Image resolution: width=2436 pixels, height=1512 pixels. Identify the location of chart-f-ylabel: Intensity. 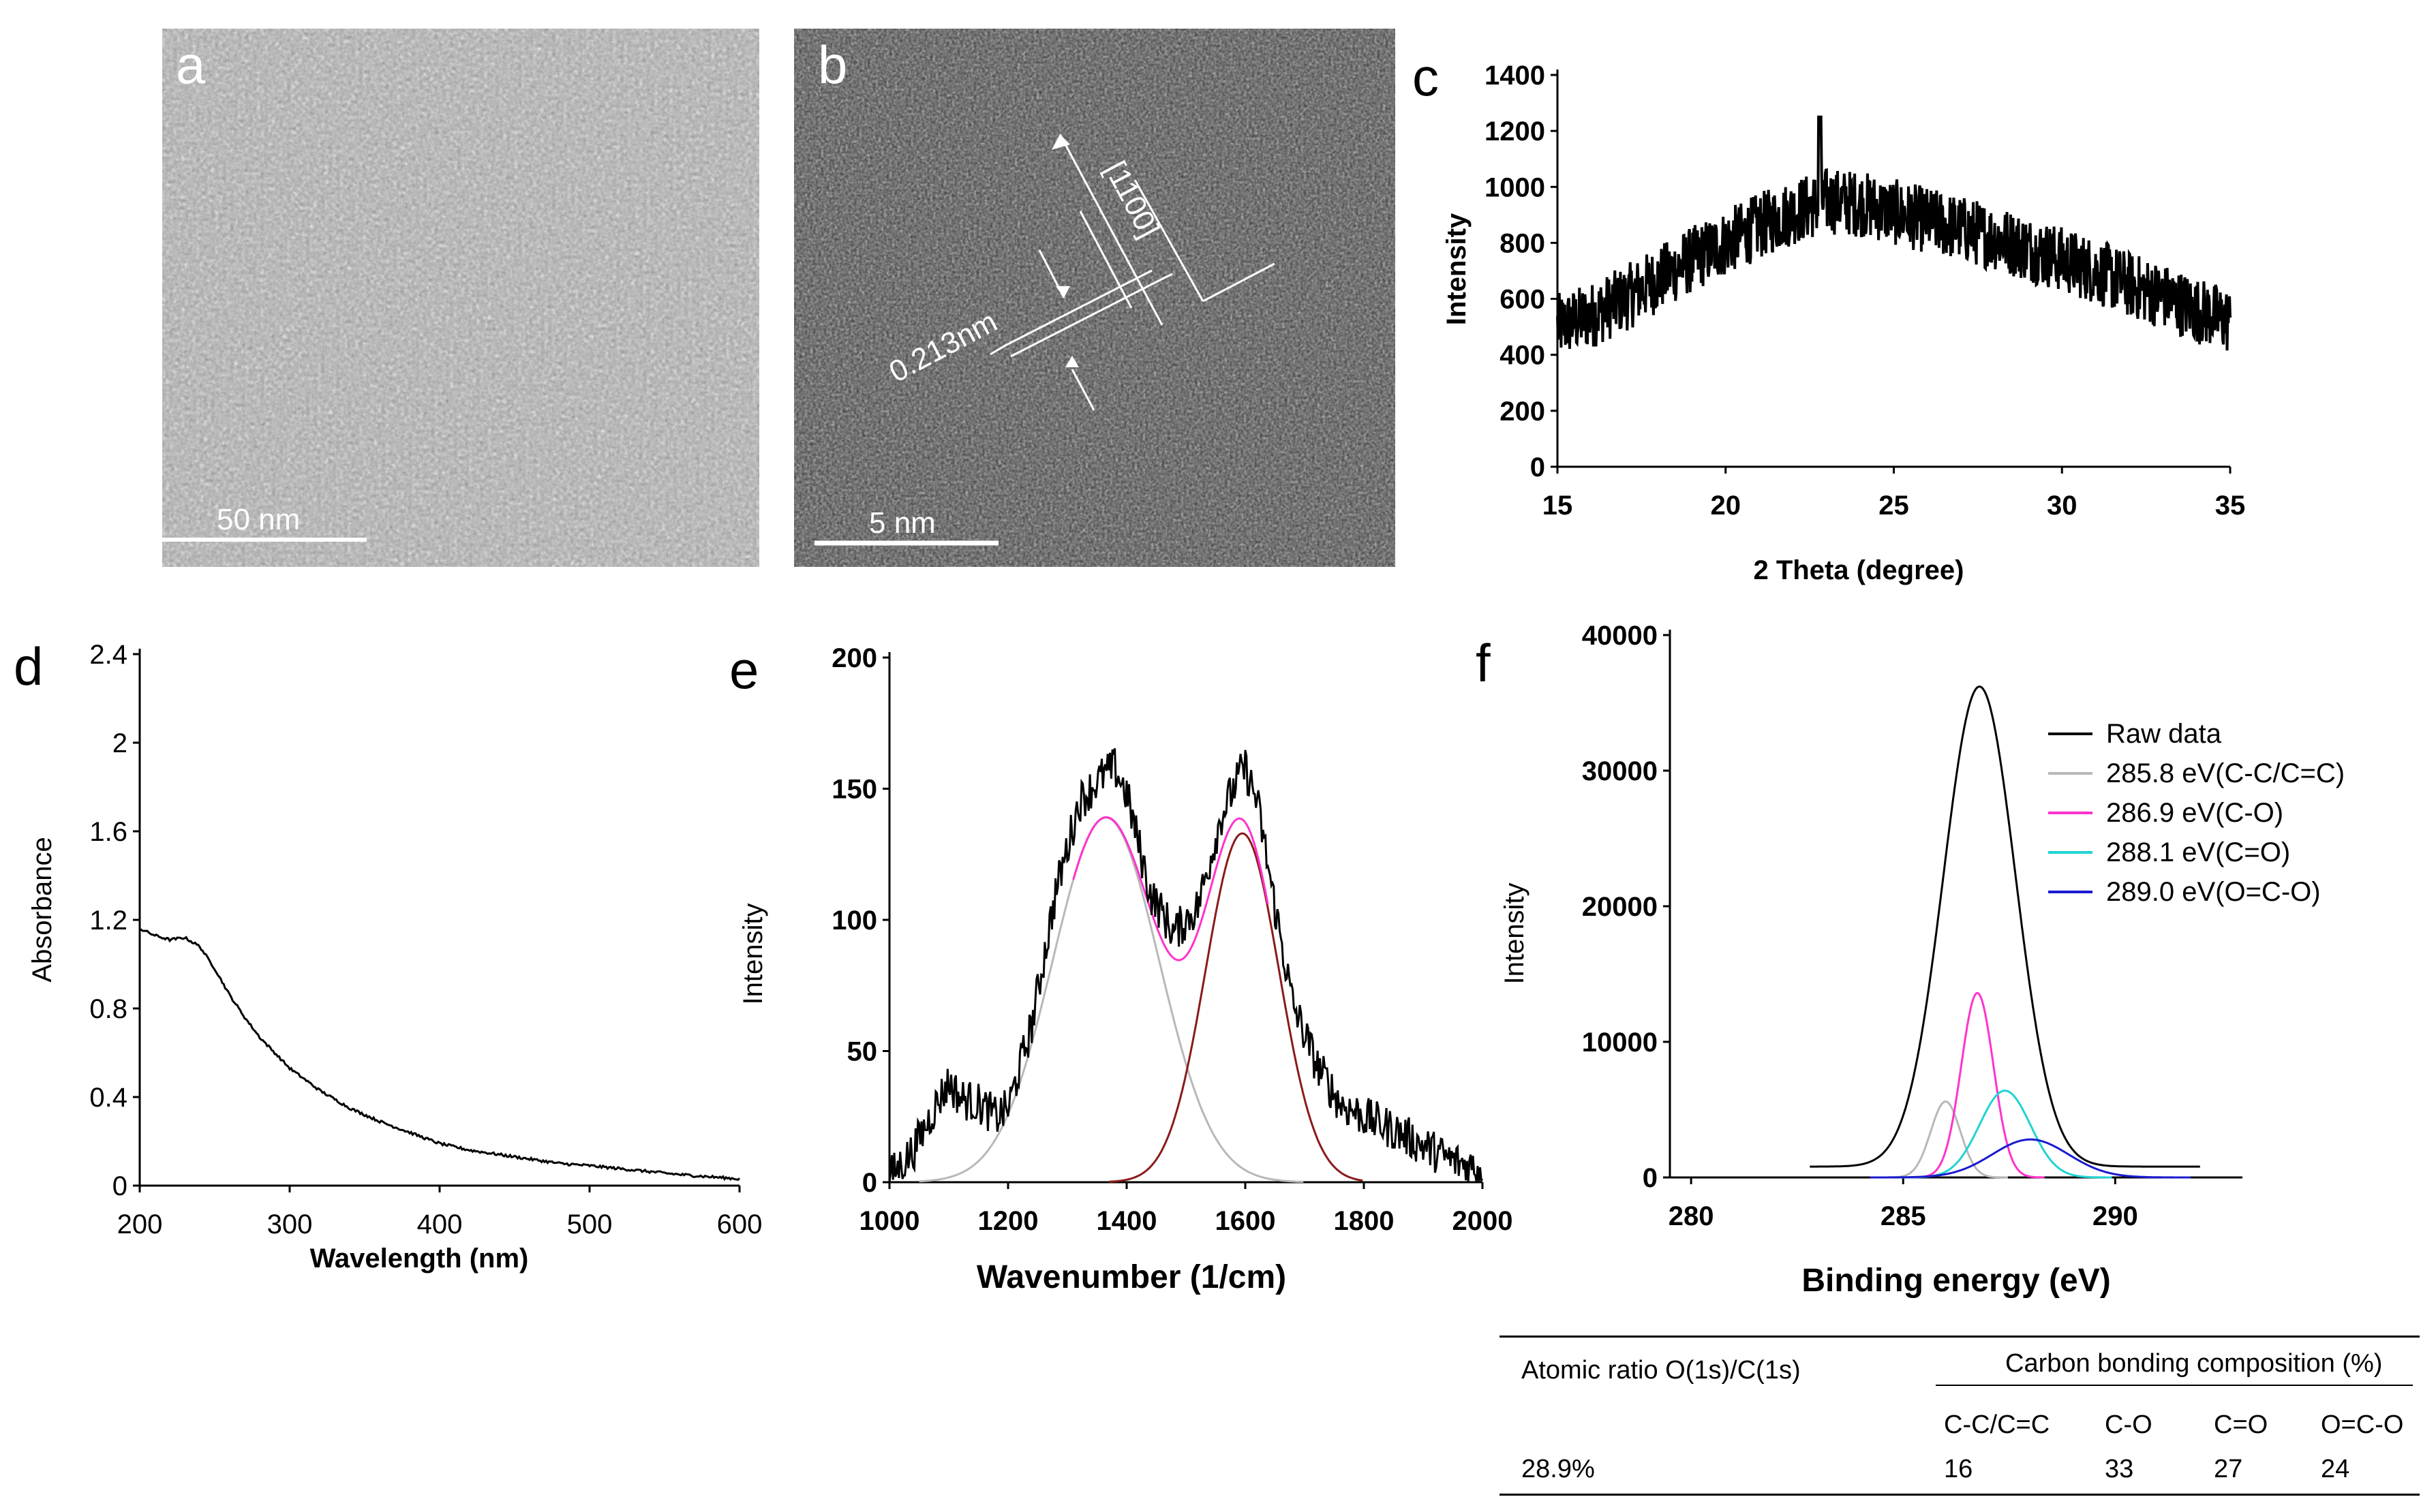
(1514, 934).